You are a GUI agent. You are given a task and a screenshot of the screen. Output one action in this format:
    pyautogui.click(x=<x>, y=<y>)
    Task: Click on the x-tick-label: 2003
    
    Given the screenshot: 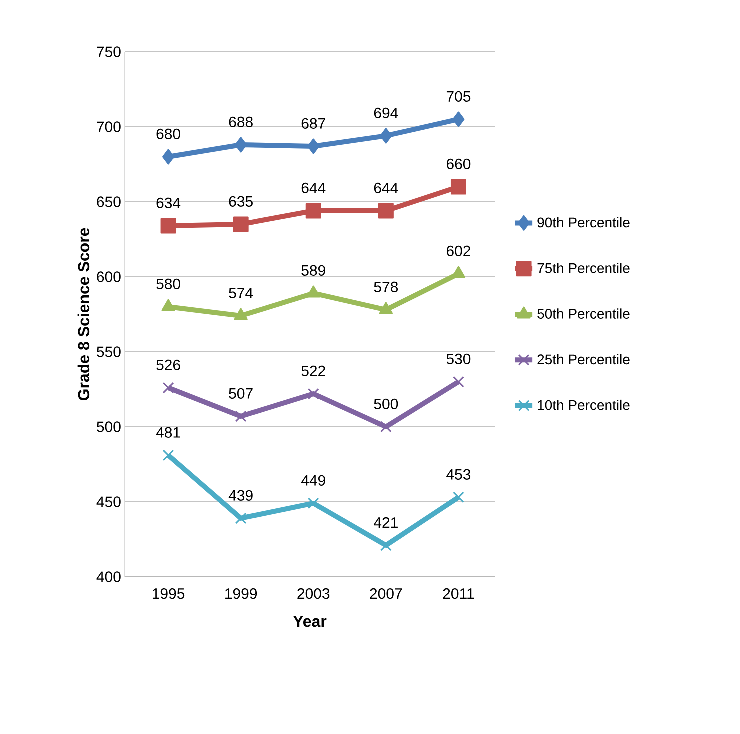 What is the action you would take?
    pyautogui.click(x=314, y=594)
    